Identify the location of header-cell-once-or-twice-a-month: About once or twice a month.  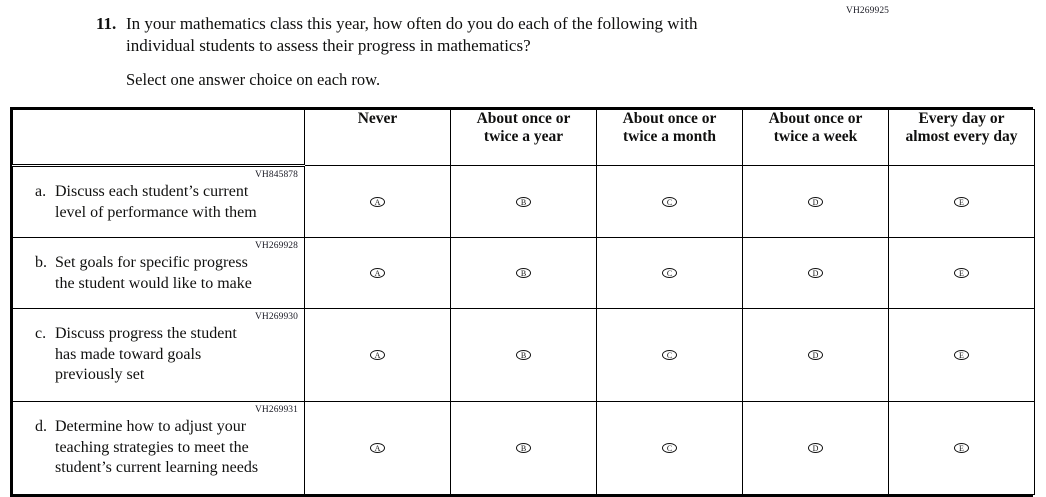
(669, 137).